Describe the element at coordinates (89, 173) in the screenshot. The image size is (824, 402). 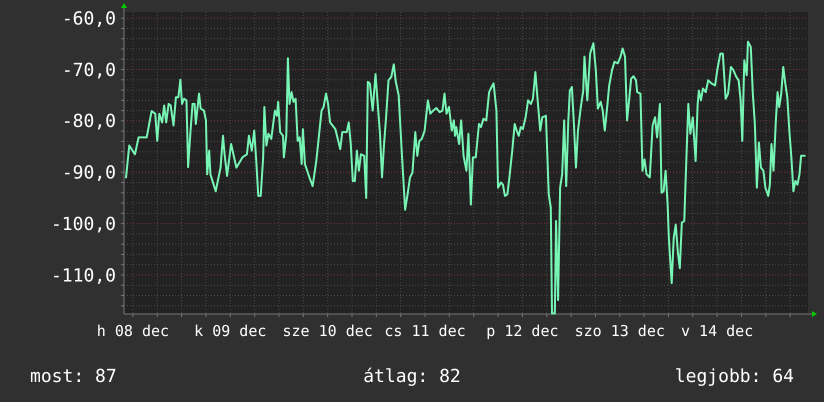
I see `y-tick-label: -90,0` at that location.